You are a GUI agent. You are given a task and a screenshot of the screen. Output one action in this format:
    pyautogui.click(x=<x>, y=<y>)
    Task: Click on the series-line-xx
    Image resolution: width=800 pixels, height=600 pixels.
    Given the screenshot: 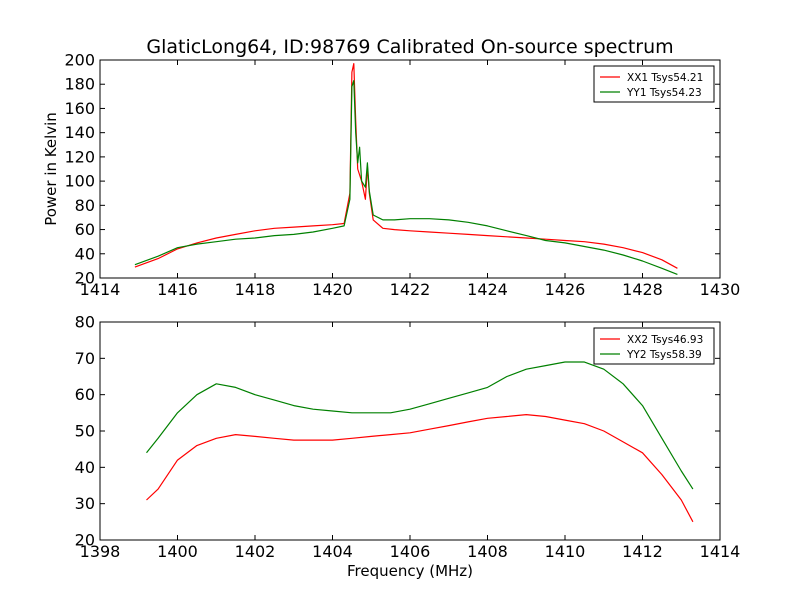 What is the action you would take?
    pyautogui.click(x=420, y=468)
    